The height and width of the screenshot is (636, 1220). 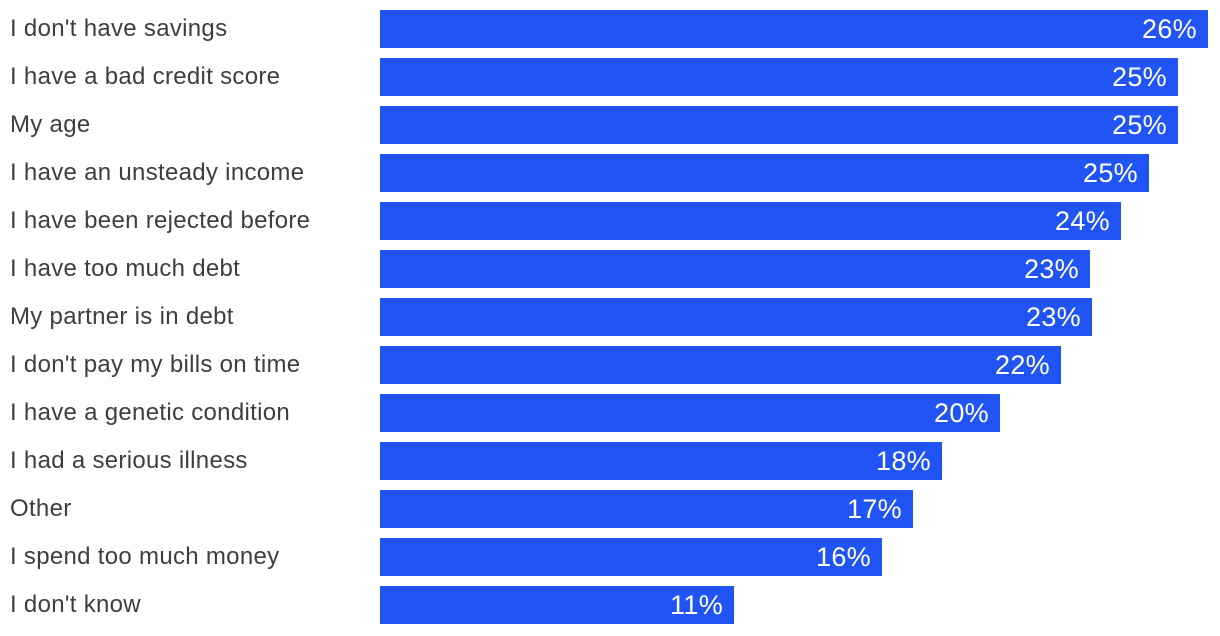 What do you see at coordinates (150, 412) in the screenshot?
I see `category-label: I have a genetic condition` at bounding box center [150, 412].